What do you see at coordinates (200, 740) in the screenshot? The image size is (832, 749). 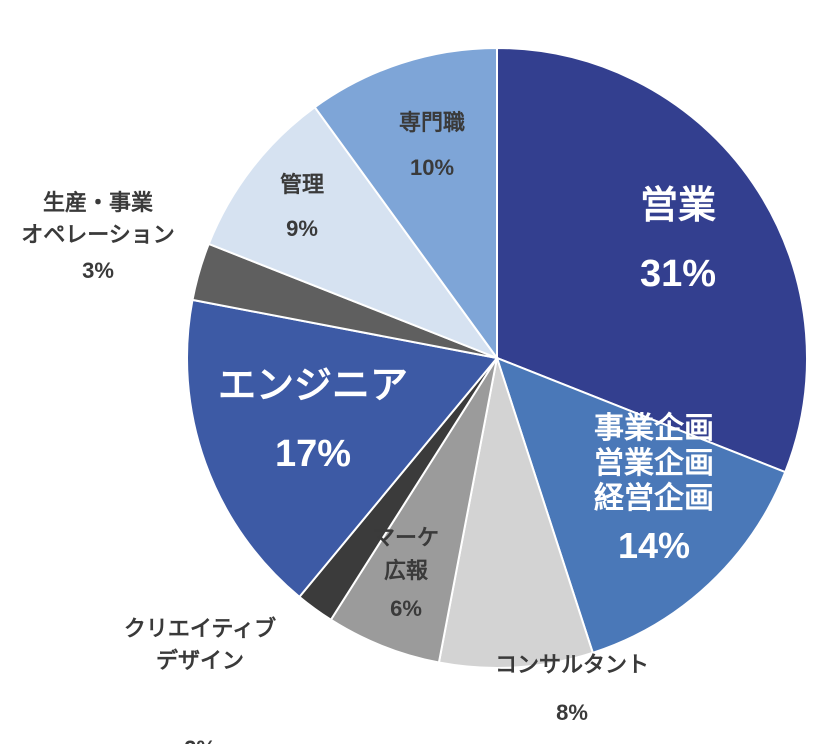 I see `slice-percent-4: 2%` at bounding box center [200, 740].